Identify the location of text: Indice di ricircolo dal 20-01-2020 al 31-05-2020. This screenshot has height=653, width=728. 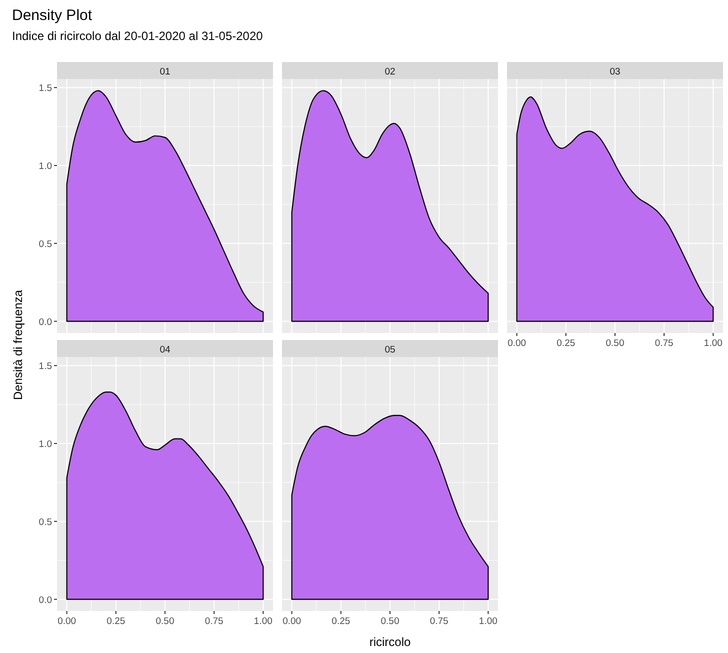
(138, 36).